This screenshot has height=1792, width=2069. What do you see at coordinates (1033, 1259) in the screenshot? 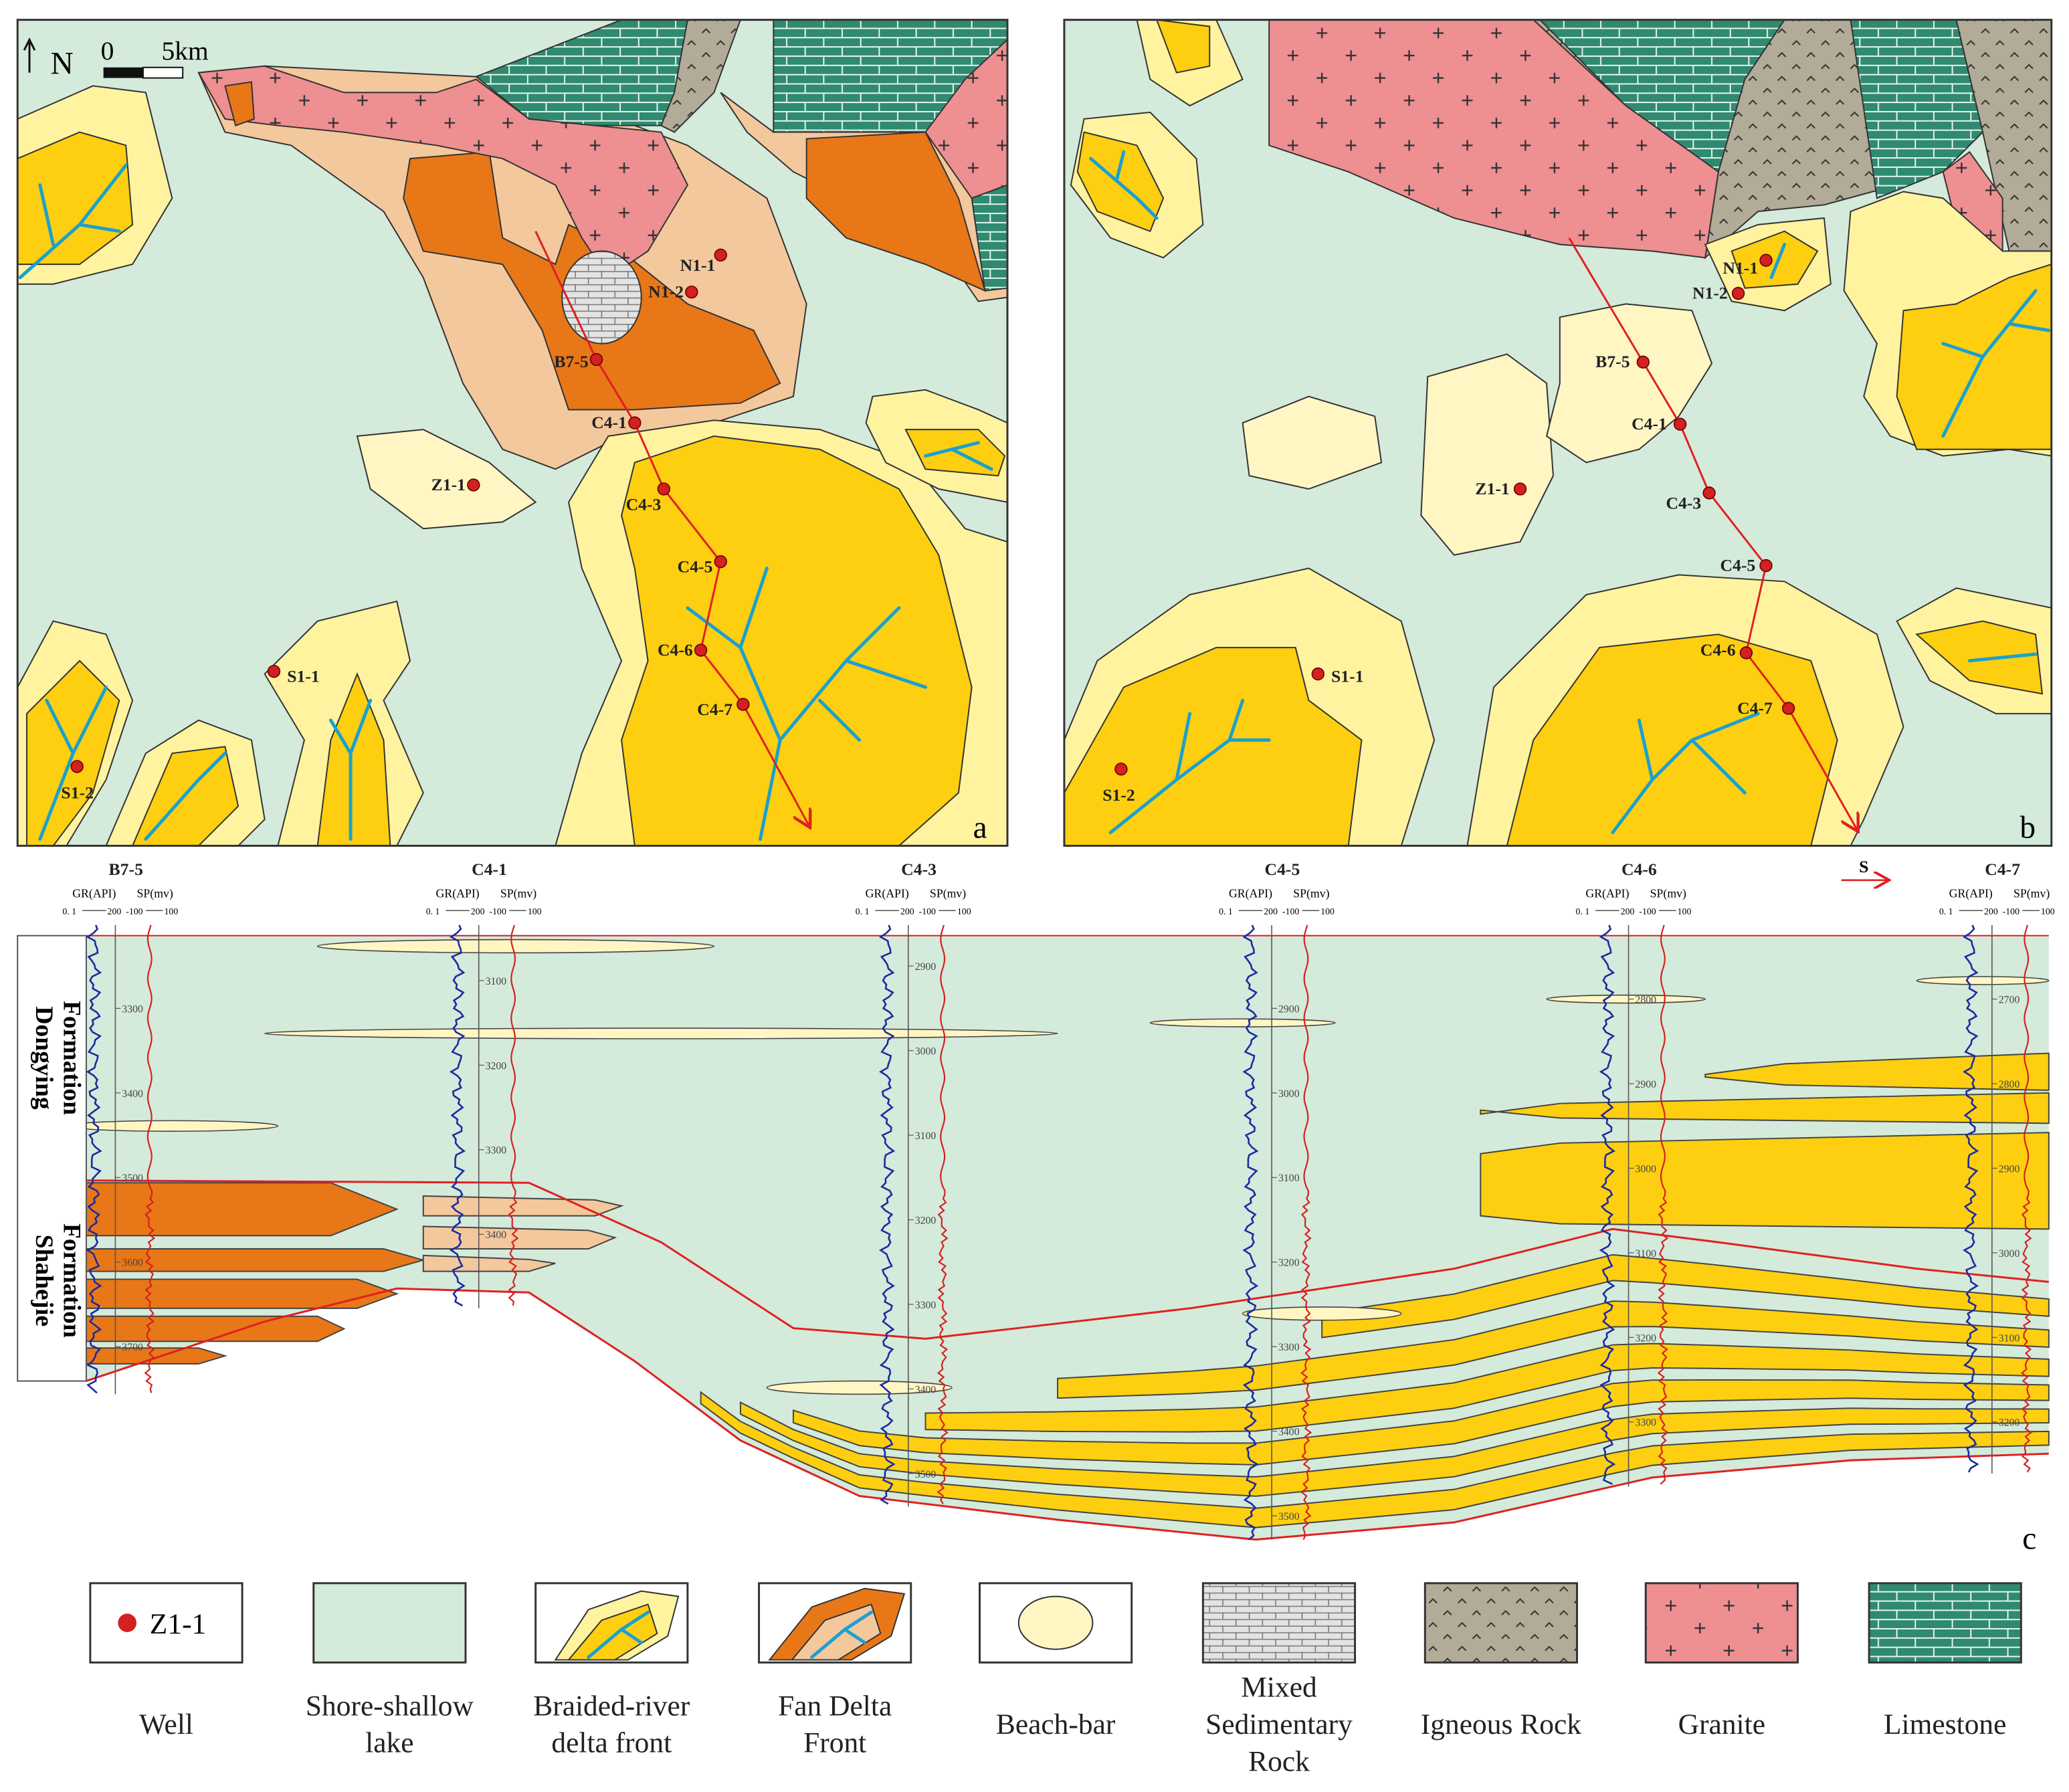
I see `formation-boundary` at bounding box center [1033, 1259].